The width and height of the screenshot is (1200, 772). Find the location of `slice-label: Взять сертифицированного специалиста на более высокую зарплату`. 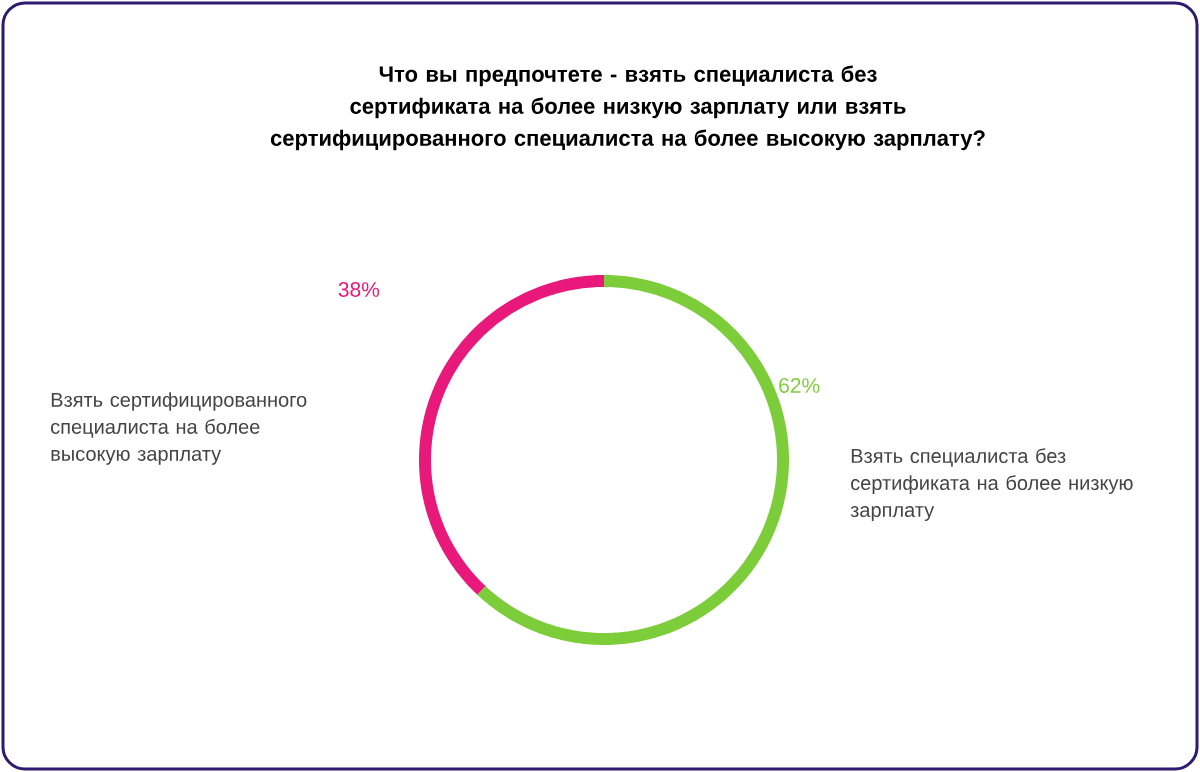

slice-label: Взять сертифицированного специалиста на более высокую зарплату is located at coordinates (179, 428).